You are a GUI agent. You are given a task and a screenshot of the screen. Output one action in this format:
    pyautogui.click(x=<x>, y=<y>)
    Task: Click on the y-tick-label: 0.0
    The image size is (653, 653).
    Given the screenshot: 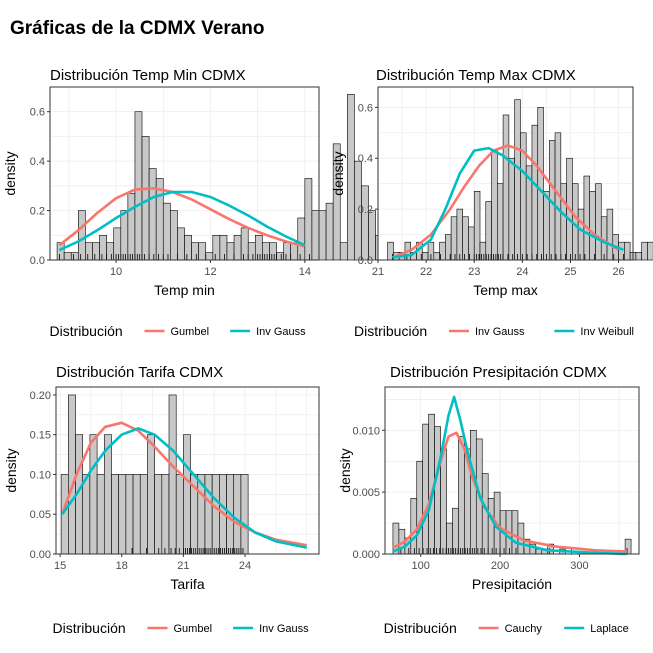 What is the action you would take?
    pyautogui.click(x=37, y=261)
    